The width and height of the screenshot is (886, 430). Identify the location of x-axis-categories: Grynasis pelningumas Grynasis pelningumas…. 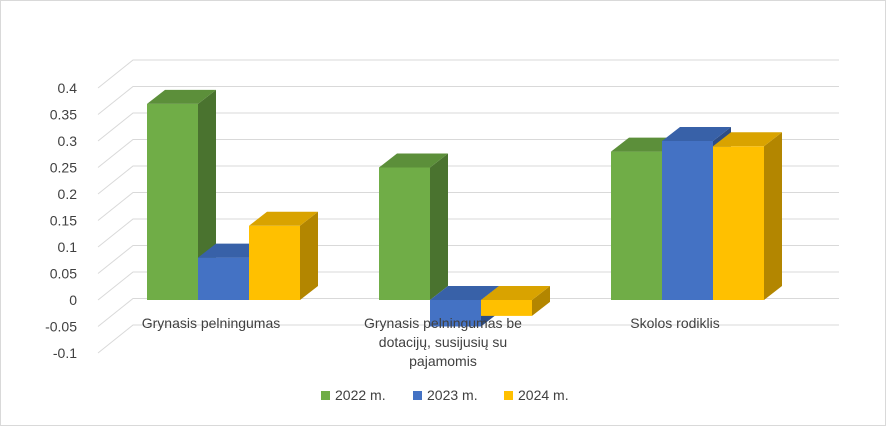
(431, 342).